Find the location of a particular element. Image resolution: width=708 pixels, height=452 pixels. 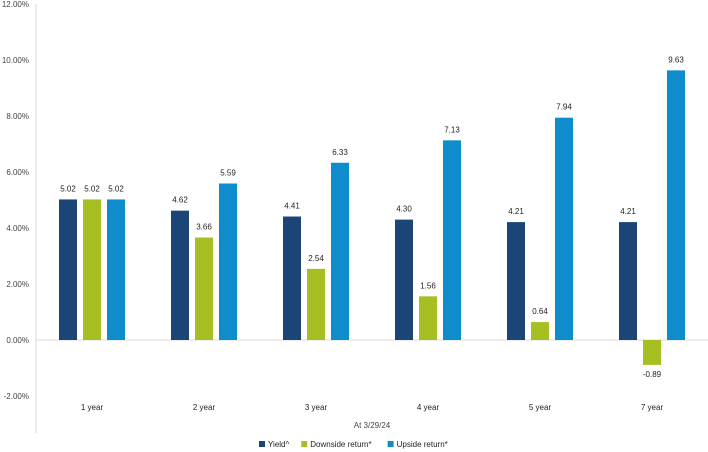

legend: Yield^ Downside return* Upside return* is located at coordinates (353, 444).